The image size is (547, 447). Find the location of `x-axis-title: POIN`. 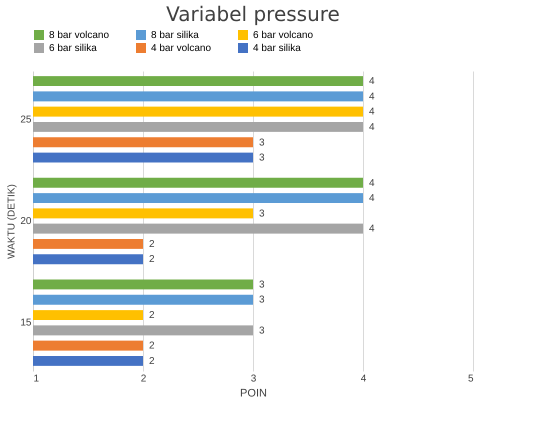

x-axis-title: POIN is located at coordinates (253, 394).